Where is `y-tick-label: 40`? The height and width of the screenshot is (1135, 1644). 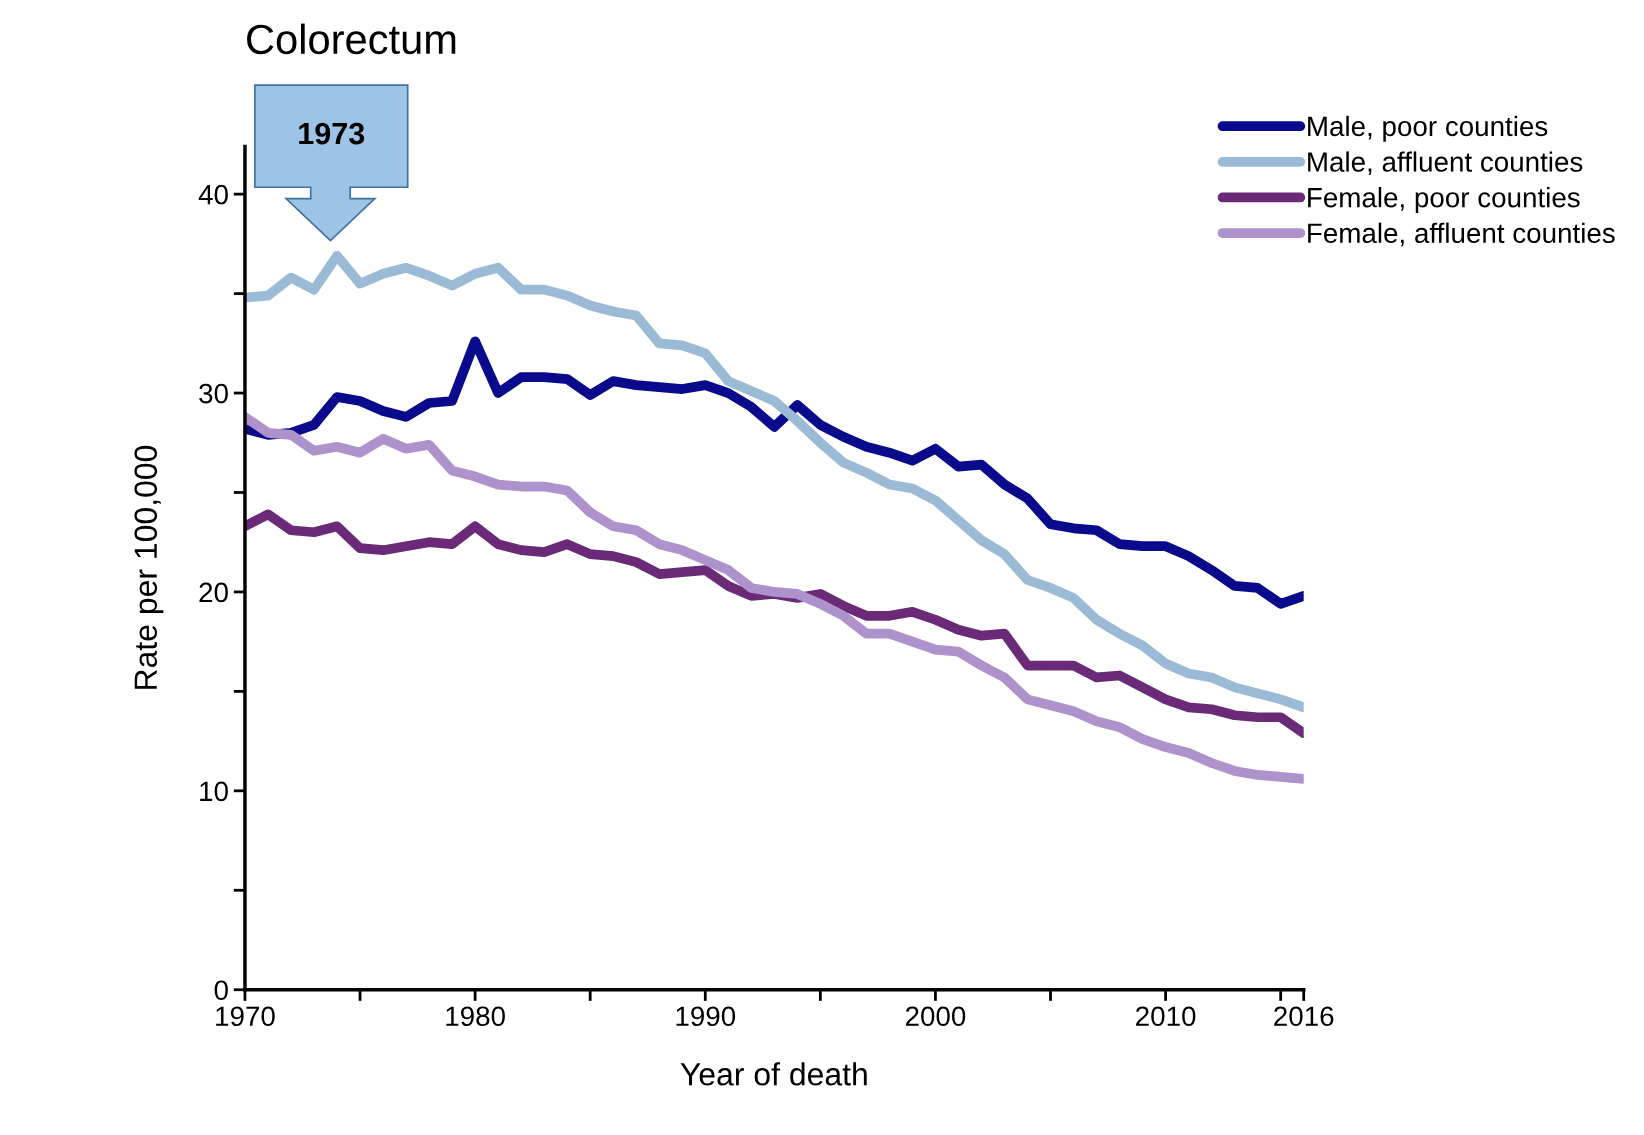 y-tick-label: 40 is located at coordinates (213, 194).